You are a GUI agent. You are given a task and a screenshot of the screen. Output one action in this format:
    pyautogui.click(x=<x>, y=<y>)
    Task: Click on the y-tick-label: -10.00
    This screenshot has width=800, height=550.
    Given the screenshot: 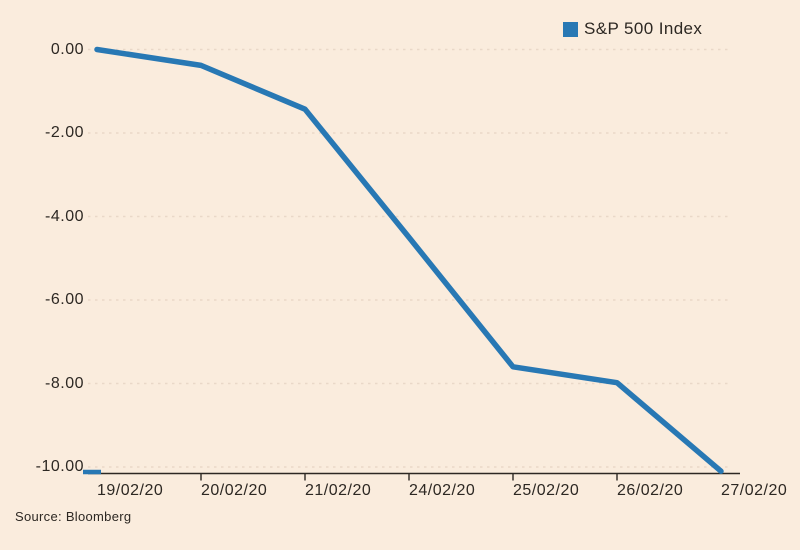 What is the action you would take?
    pyautogui.click(x=59, y=466)
    